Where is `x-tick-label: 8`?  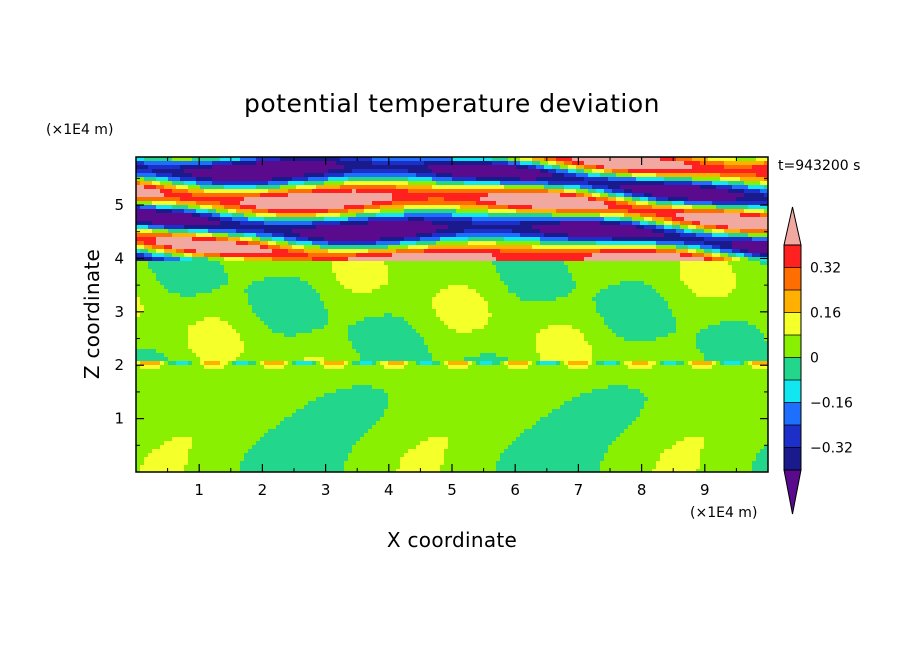 x-tick-label: 8 is located at coordinates (642, 490).